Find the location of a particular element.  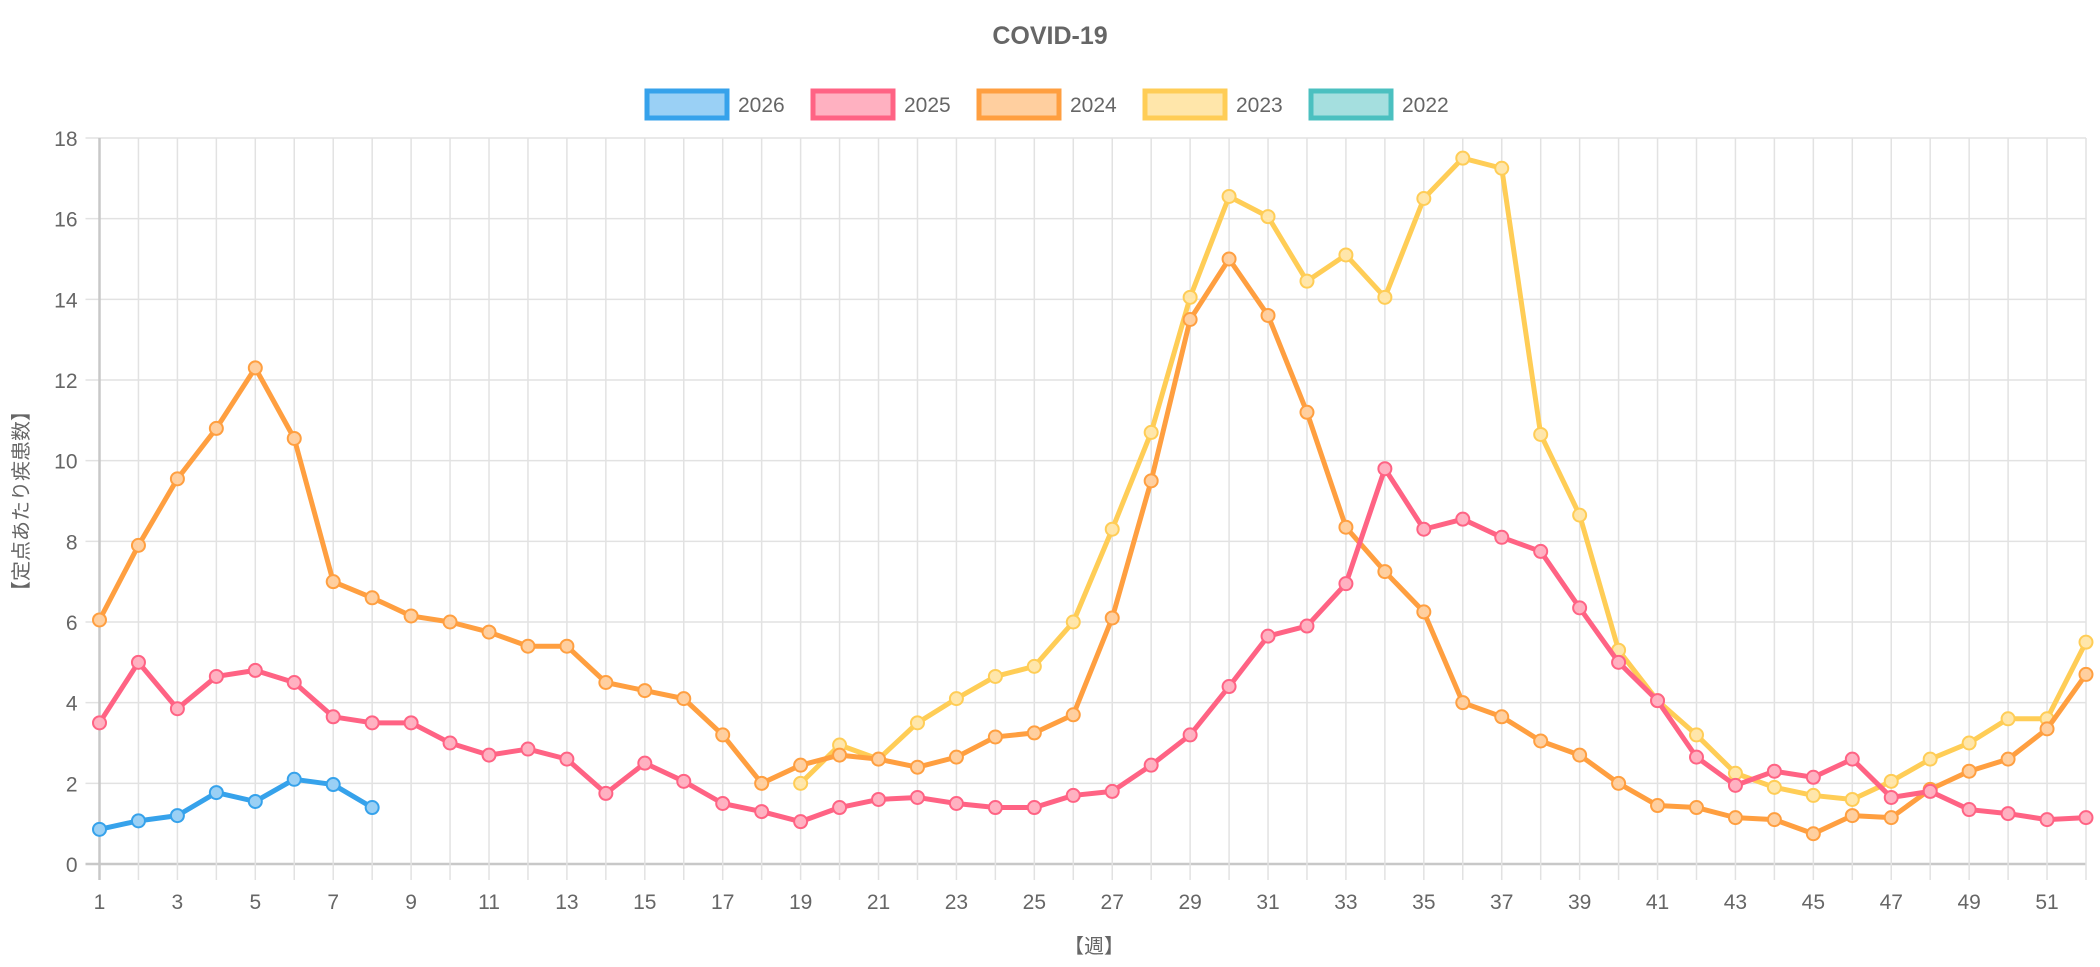

x-tick-label: 37 is located at coordinates (1501, 902).